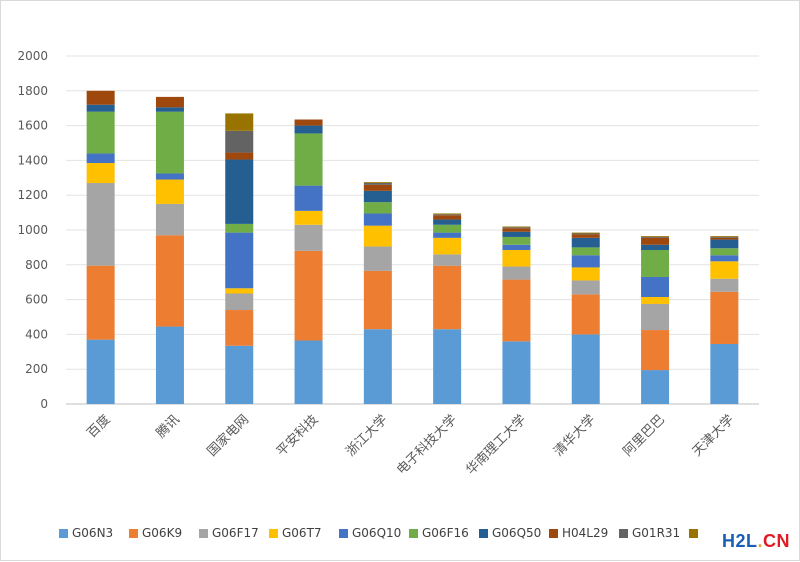 The image size is (800, 562). I want to click on legend-item: H04L29, so click(578, 533).